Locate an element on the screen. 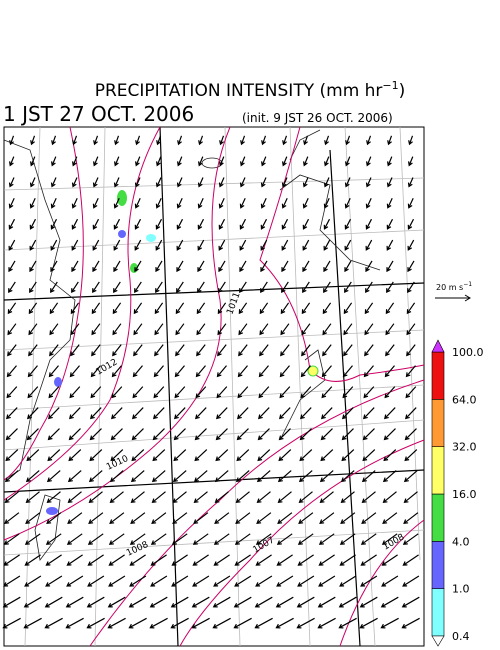  wind-legend-sup: −1 is located at coordinates (467, 284).